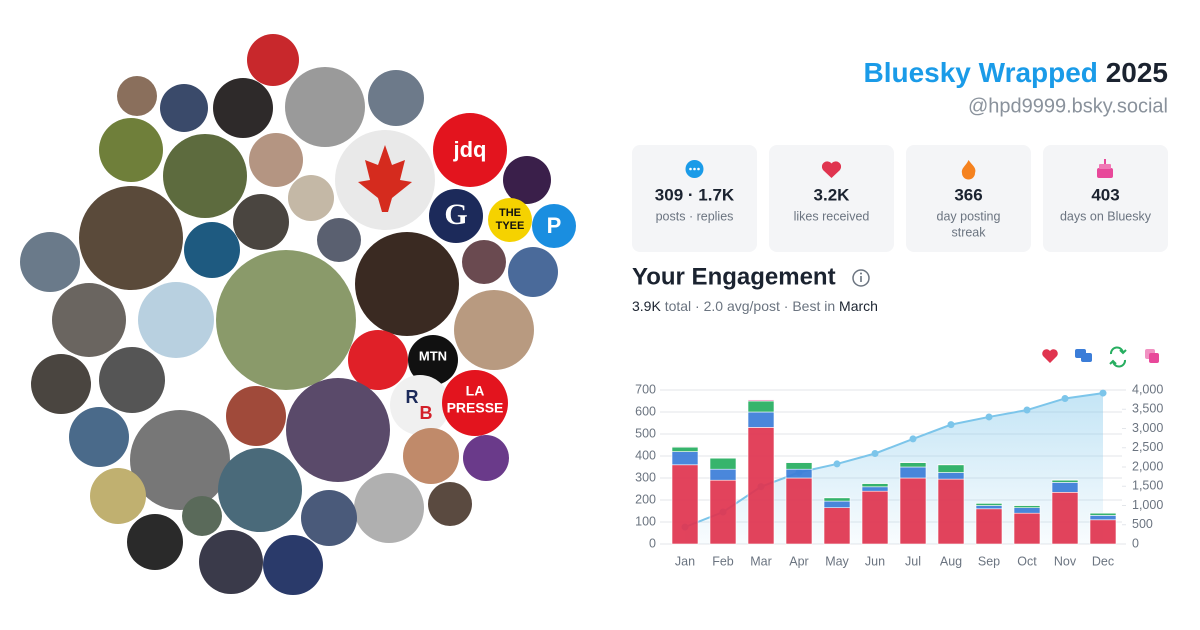 The height and width of the screenshot is (630, 1200). What do you see at coordinates (1027, 561) in the screenshot?
I see `x-tick-label: Oct` at bounding box center [1027, 561].